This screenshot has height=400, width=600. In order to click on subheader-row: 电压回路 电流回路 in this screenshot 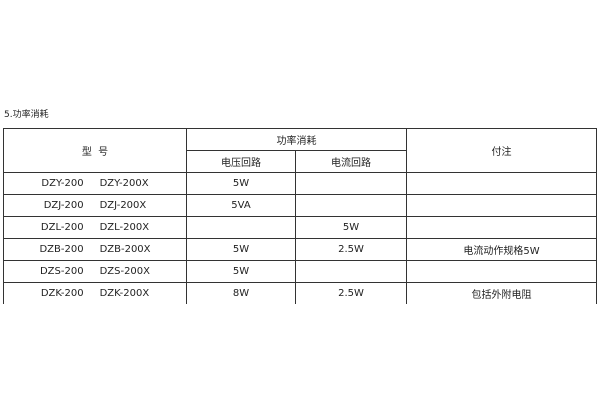, I will do `click(300, 161)`.